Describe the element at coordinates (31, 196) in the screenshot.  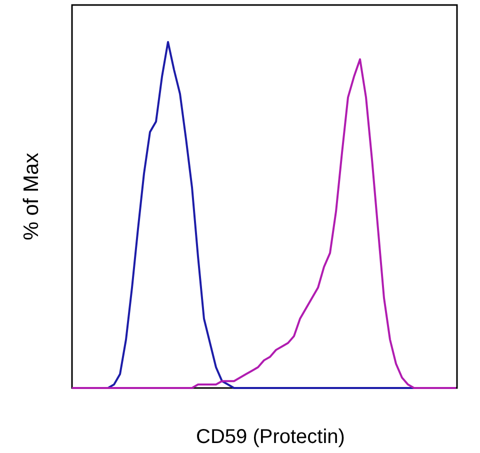
I see `y-axis-title: % of Max` at that location.